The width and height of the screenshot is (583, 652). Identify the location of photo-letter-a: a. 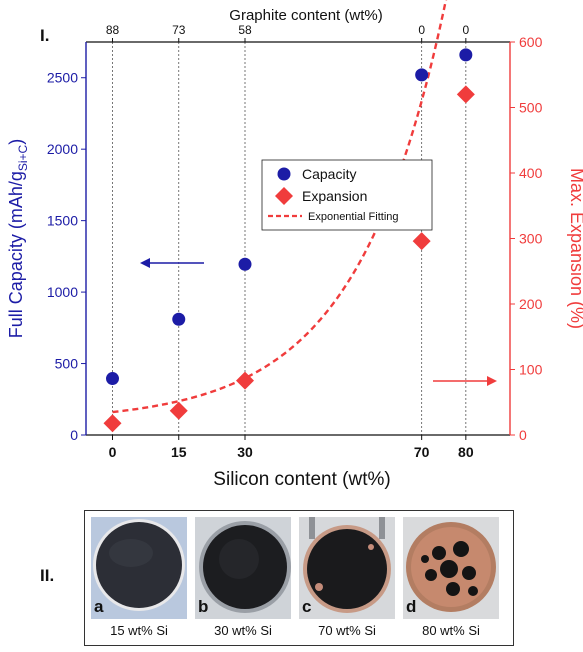
(99, 606).